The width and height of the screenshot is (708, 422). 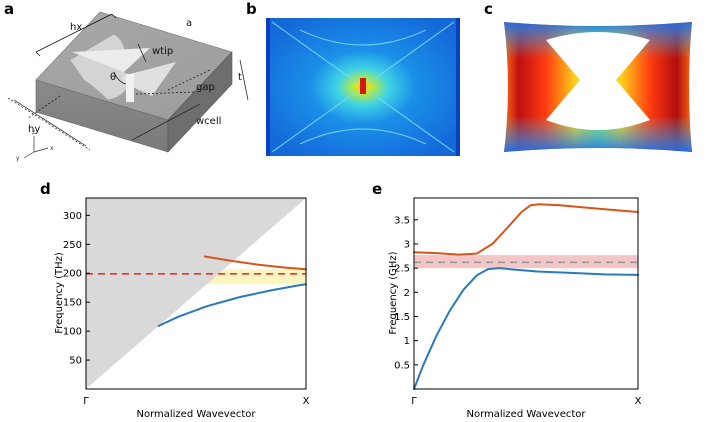 I want to click on chart-d-series-upper-band, so click(x=255, y=263).